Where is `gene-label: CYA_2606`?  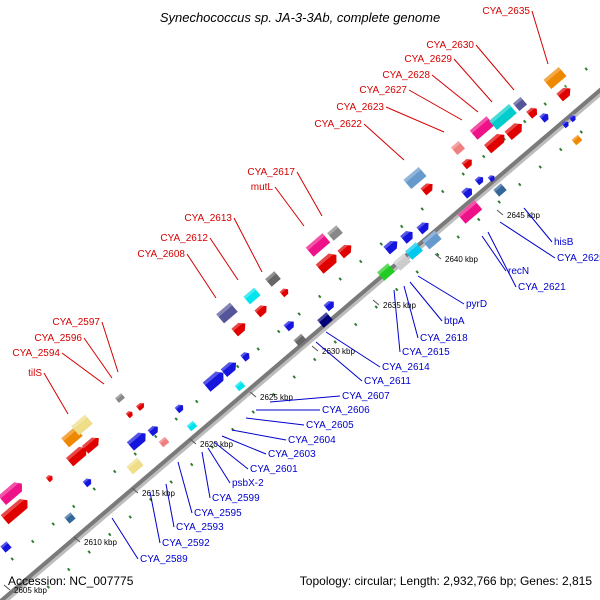 gene-label: CYA_2606 is located at coordinates (346, 410).